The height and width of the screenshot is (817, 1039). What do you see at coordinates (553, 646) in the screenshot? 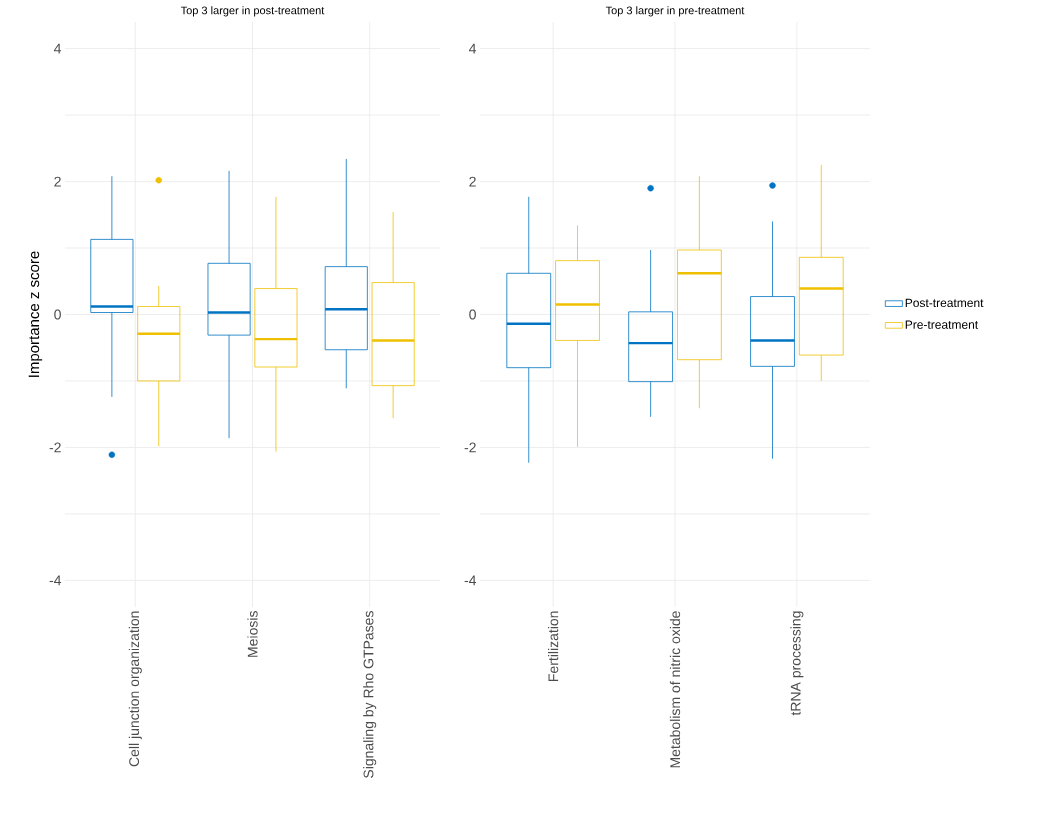
I see `x-tick-label: Fertilization` at bounding box center [553, 646].